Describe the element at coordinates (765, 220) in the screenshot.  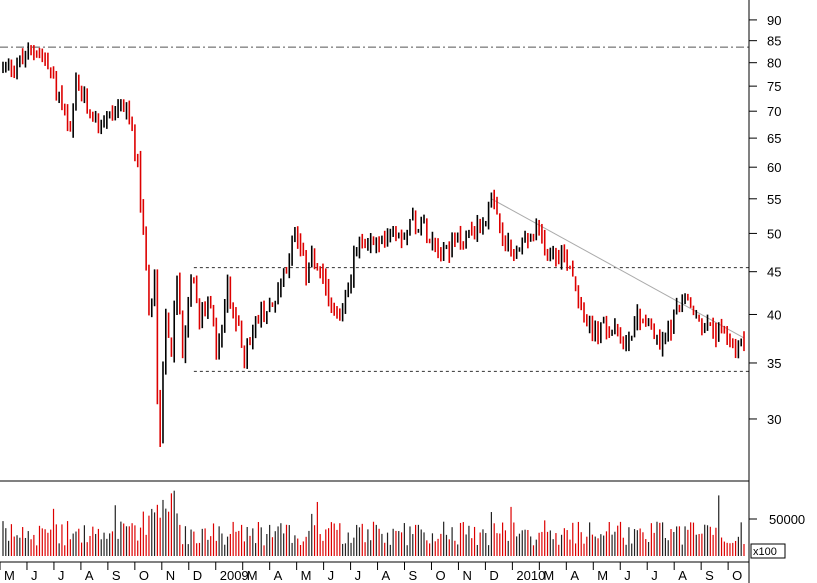
I see `price-axis-ticks: 30 35 40 45 50 55 60 65 70 75 80 85 90` at that location.